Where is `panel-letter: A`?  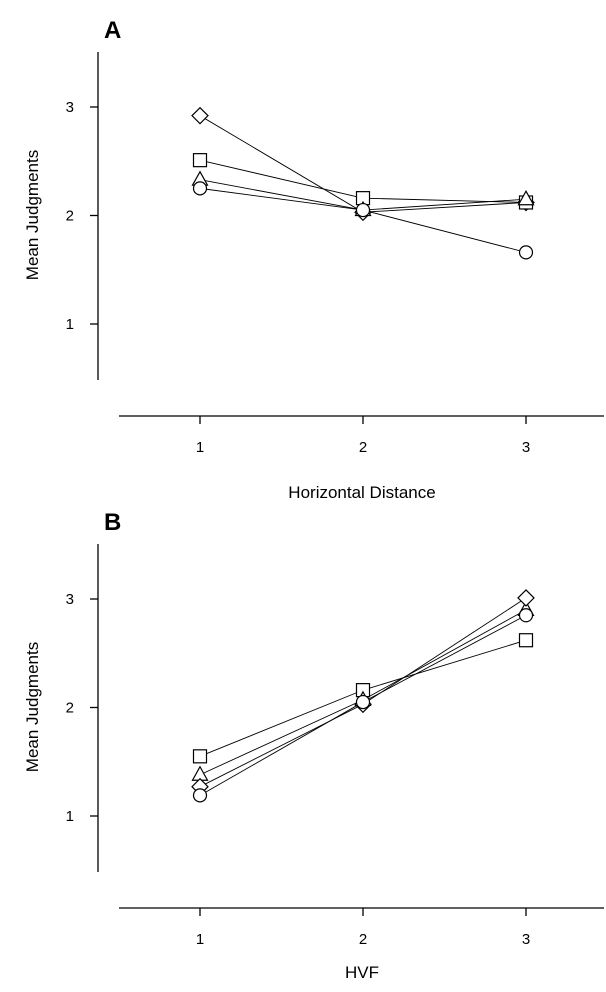 panel-letter: A is located at coordinates (112, 30).